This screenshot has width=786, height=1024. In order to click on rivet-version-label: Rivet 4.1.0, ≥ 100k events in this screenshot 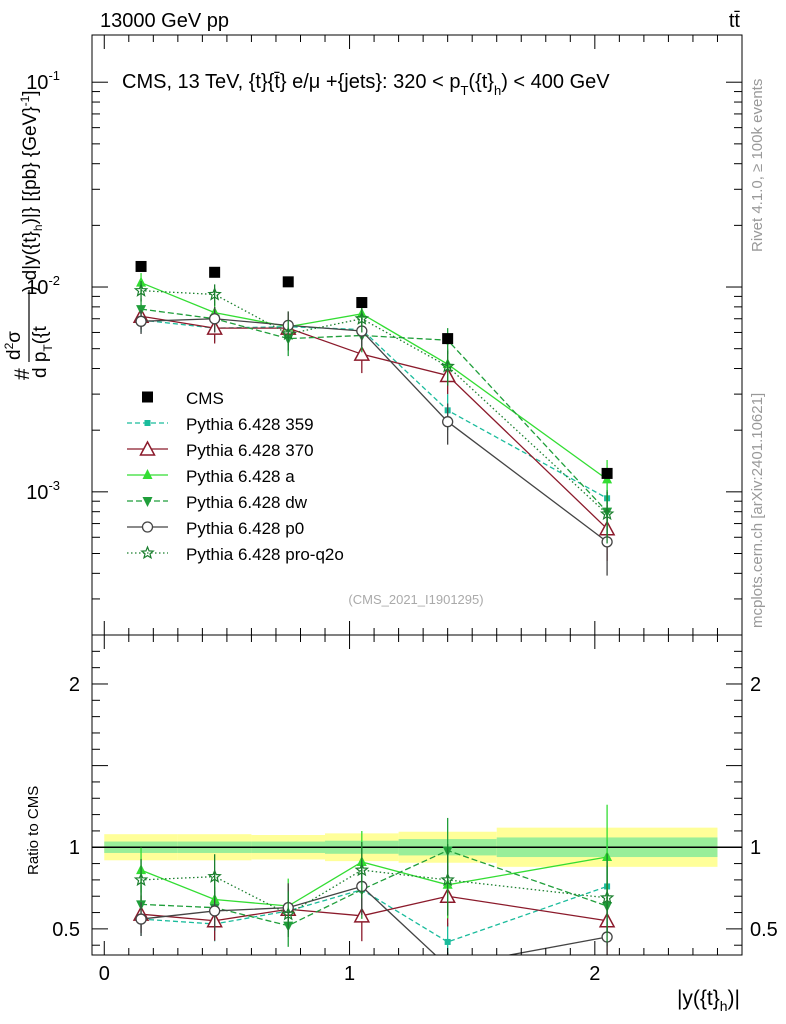, I will do `click(757, 165)`.